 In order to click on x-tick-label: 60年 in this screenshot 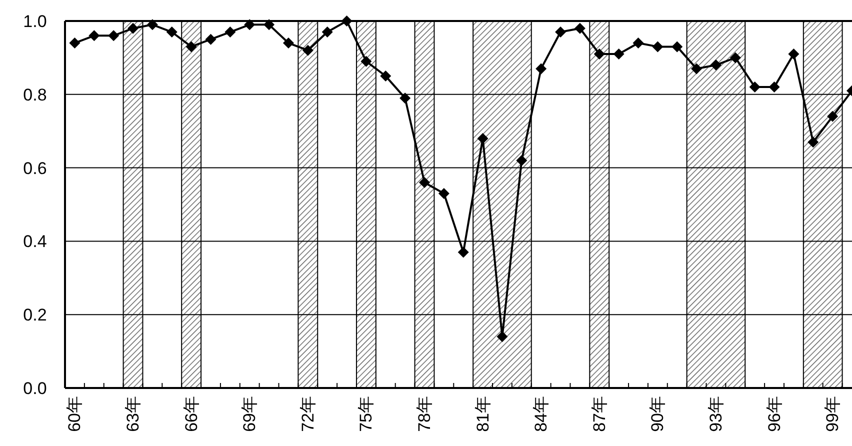, I will do `click(74, 414)`.